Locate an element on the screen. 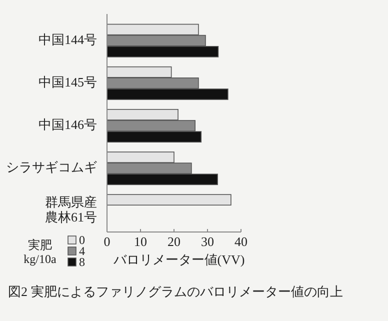  x-tick-label: 30 is located at coordinates (207, 241).